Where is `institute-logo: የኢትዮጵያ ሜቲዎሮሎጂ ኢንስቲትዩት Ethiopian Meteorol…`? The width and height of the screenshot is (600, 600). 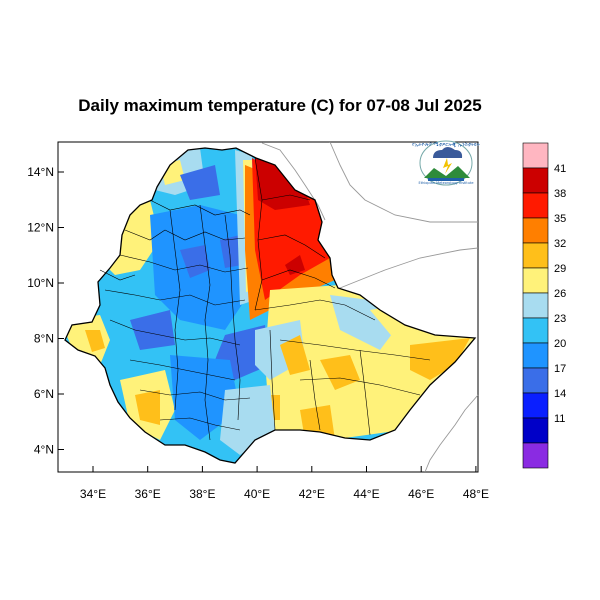 institute-logo: የኢትዮጵያ ሜቲዎሮሎጂ ኢንስቲትዩት Ethiopian Meteorol… is located at coordinates (446, 163).